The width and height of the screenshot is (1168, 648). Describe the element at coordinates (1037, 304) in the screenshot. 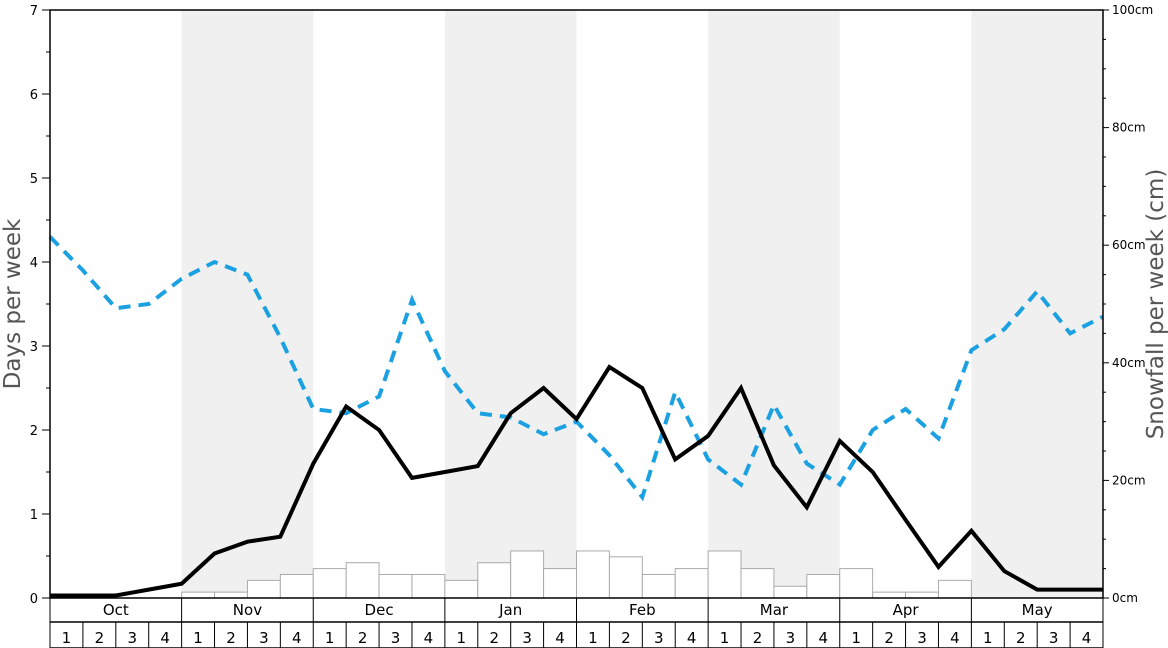

I see `month-shade-may` at that location.